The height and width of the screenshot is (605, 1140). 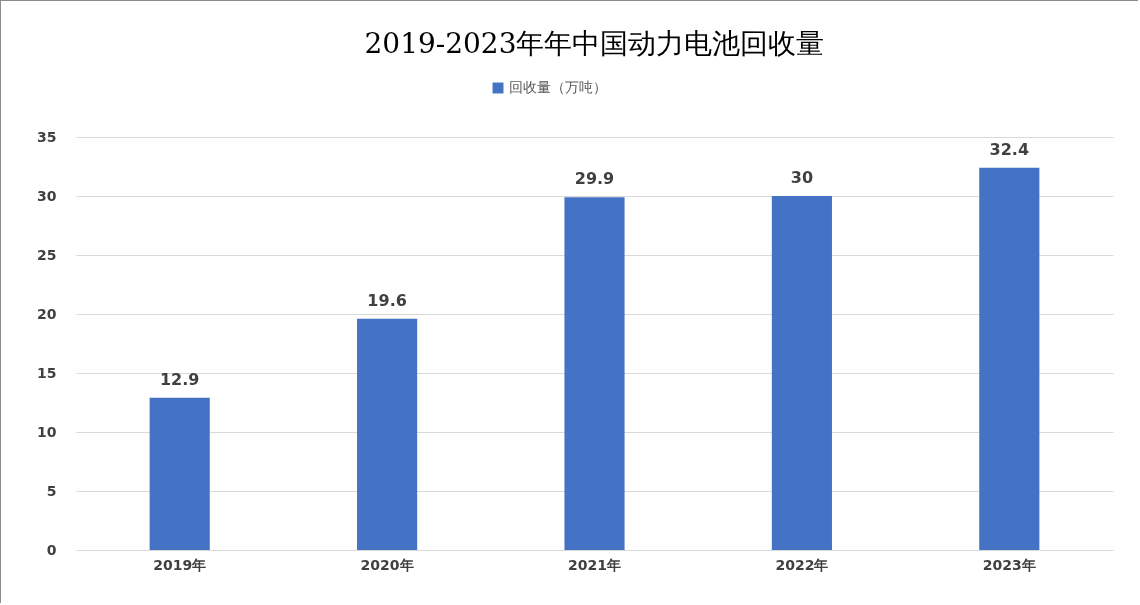 What do you see at coordinates (558, 87) in the screenshot?
I see `legend-label: 回收量（万吨）` at bounding box center [558, 87].